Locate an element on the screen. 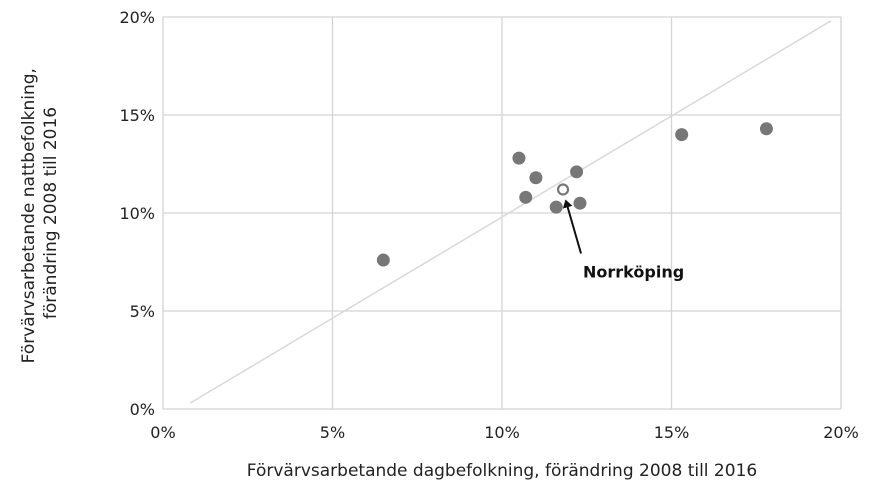 This screenshot has width=869, height=484. x-tick-label: 5% is located at coordinates (332, 432).